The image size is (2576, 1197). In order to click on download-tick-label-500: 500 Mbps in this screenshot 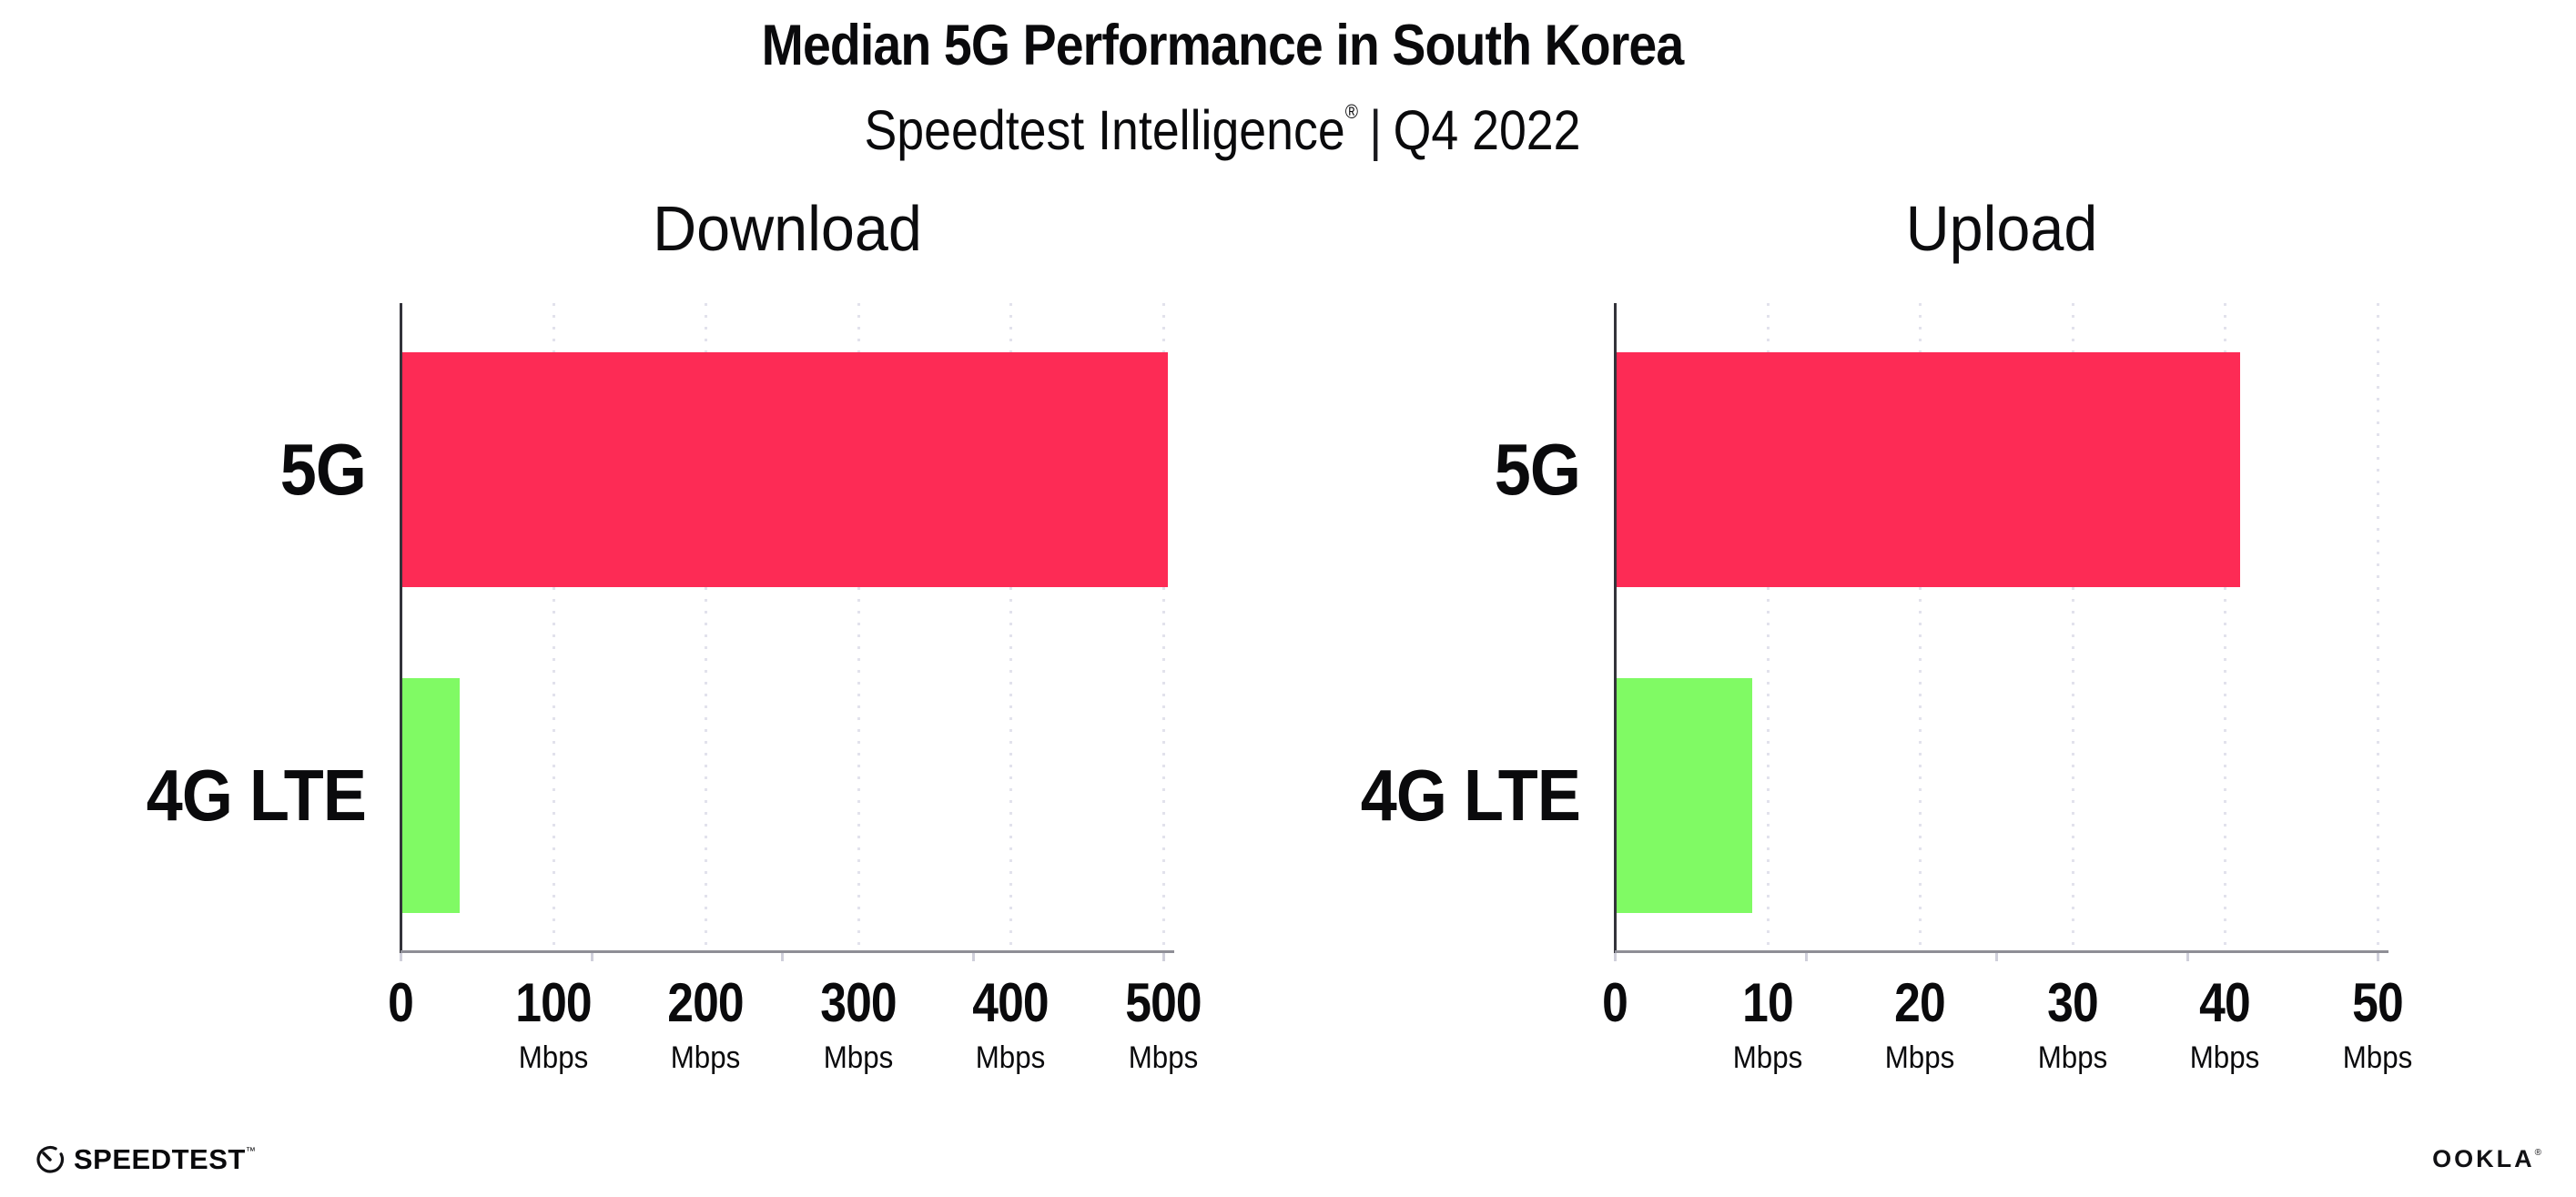, I will do `click(1163, 1024)`.